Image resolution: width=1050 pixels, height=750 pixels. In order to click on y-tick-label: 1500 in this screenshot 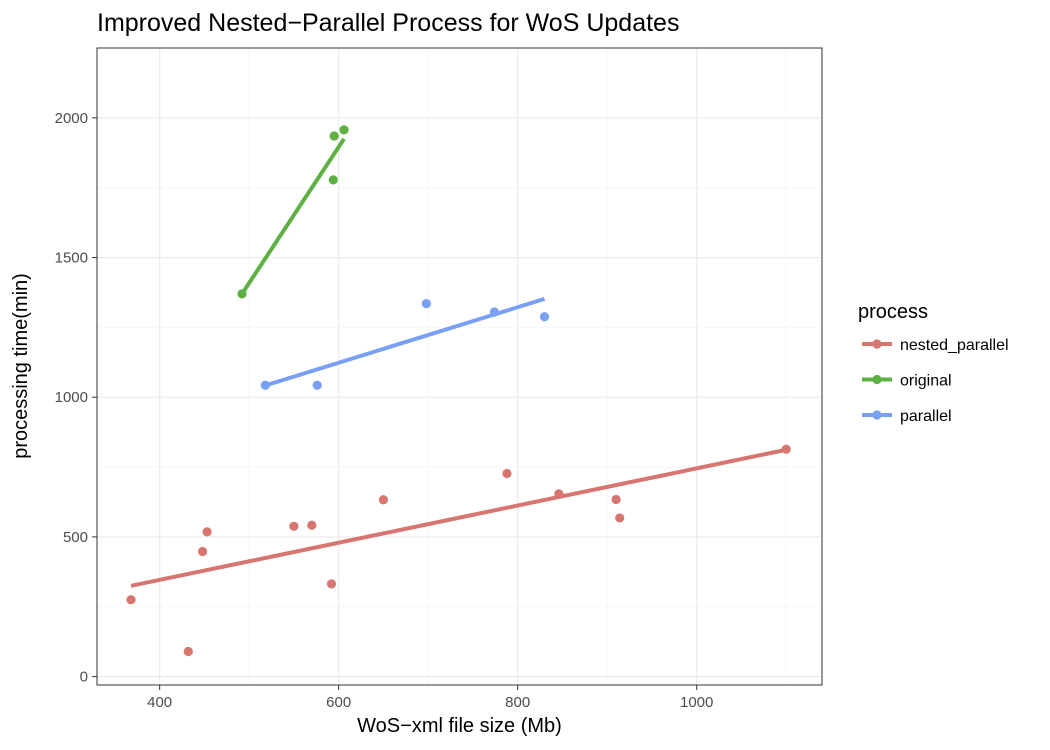, I will do `click(71, 258)`.